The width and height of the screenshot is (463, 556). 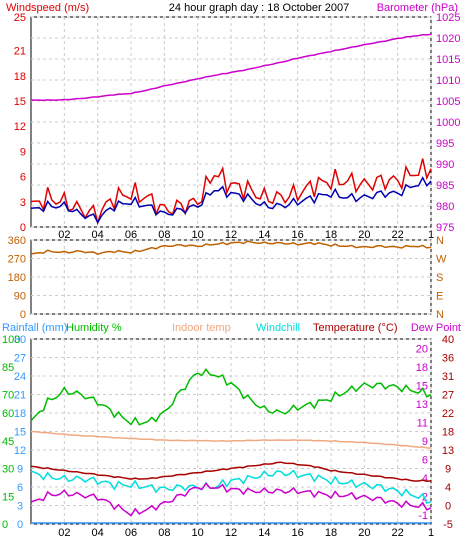 I want to click on x-tick-label-temp: 06, so click(x=131, y=533).